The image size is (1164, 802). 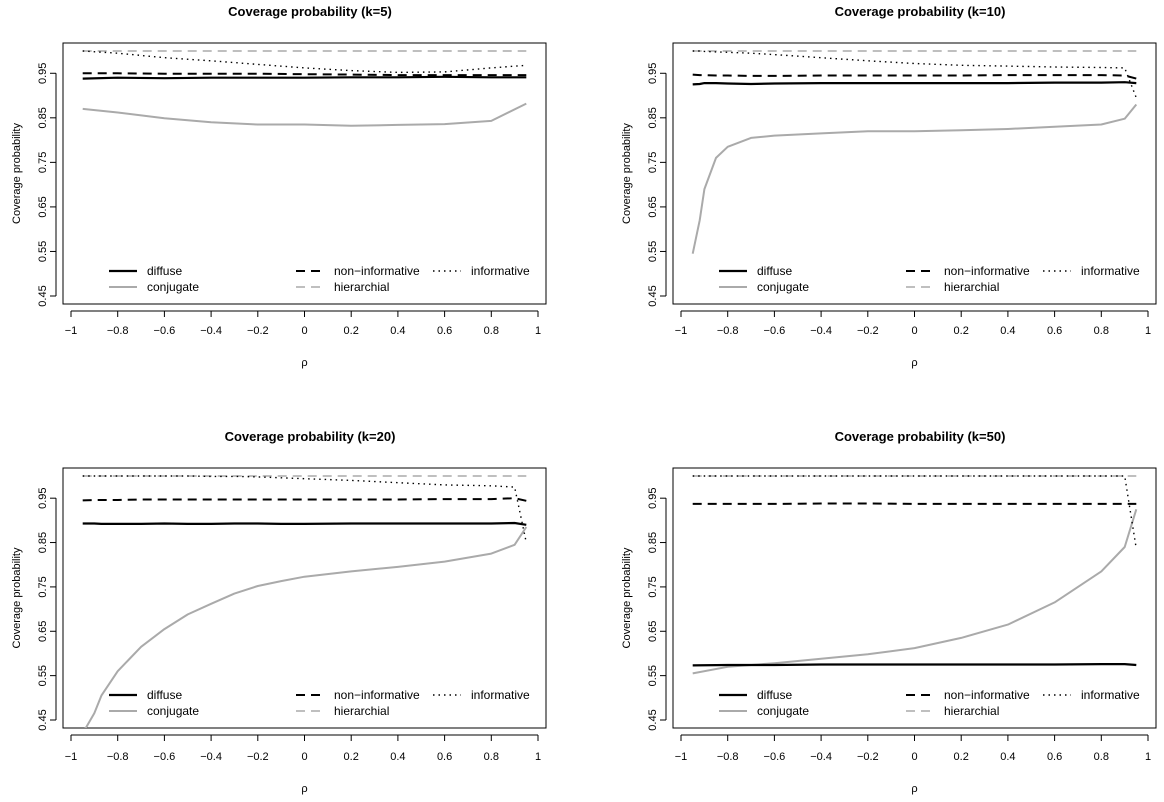 I want to click on chart-title: Coverage probability (k=5), so click(x=310, y=11).